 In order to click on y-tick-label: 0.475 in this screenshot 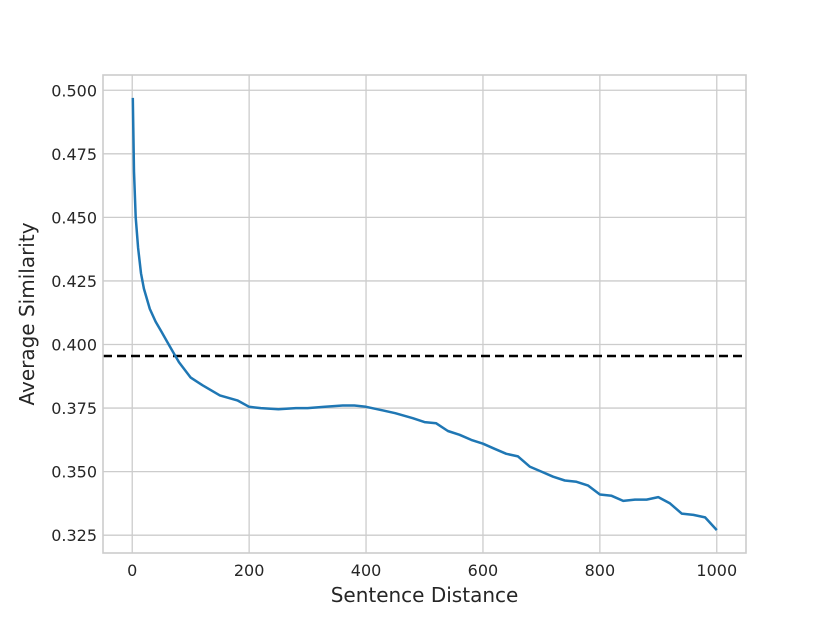, I will do `click(74, 154)`.